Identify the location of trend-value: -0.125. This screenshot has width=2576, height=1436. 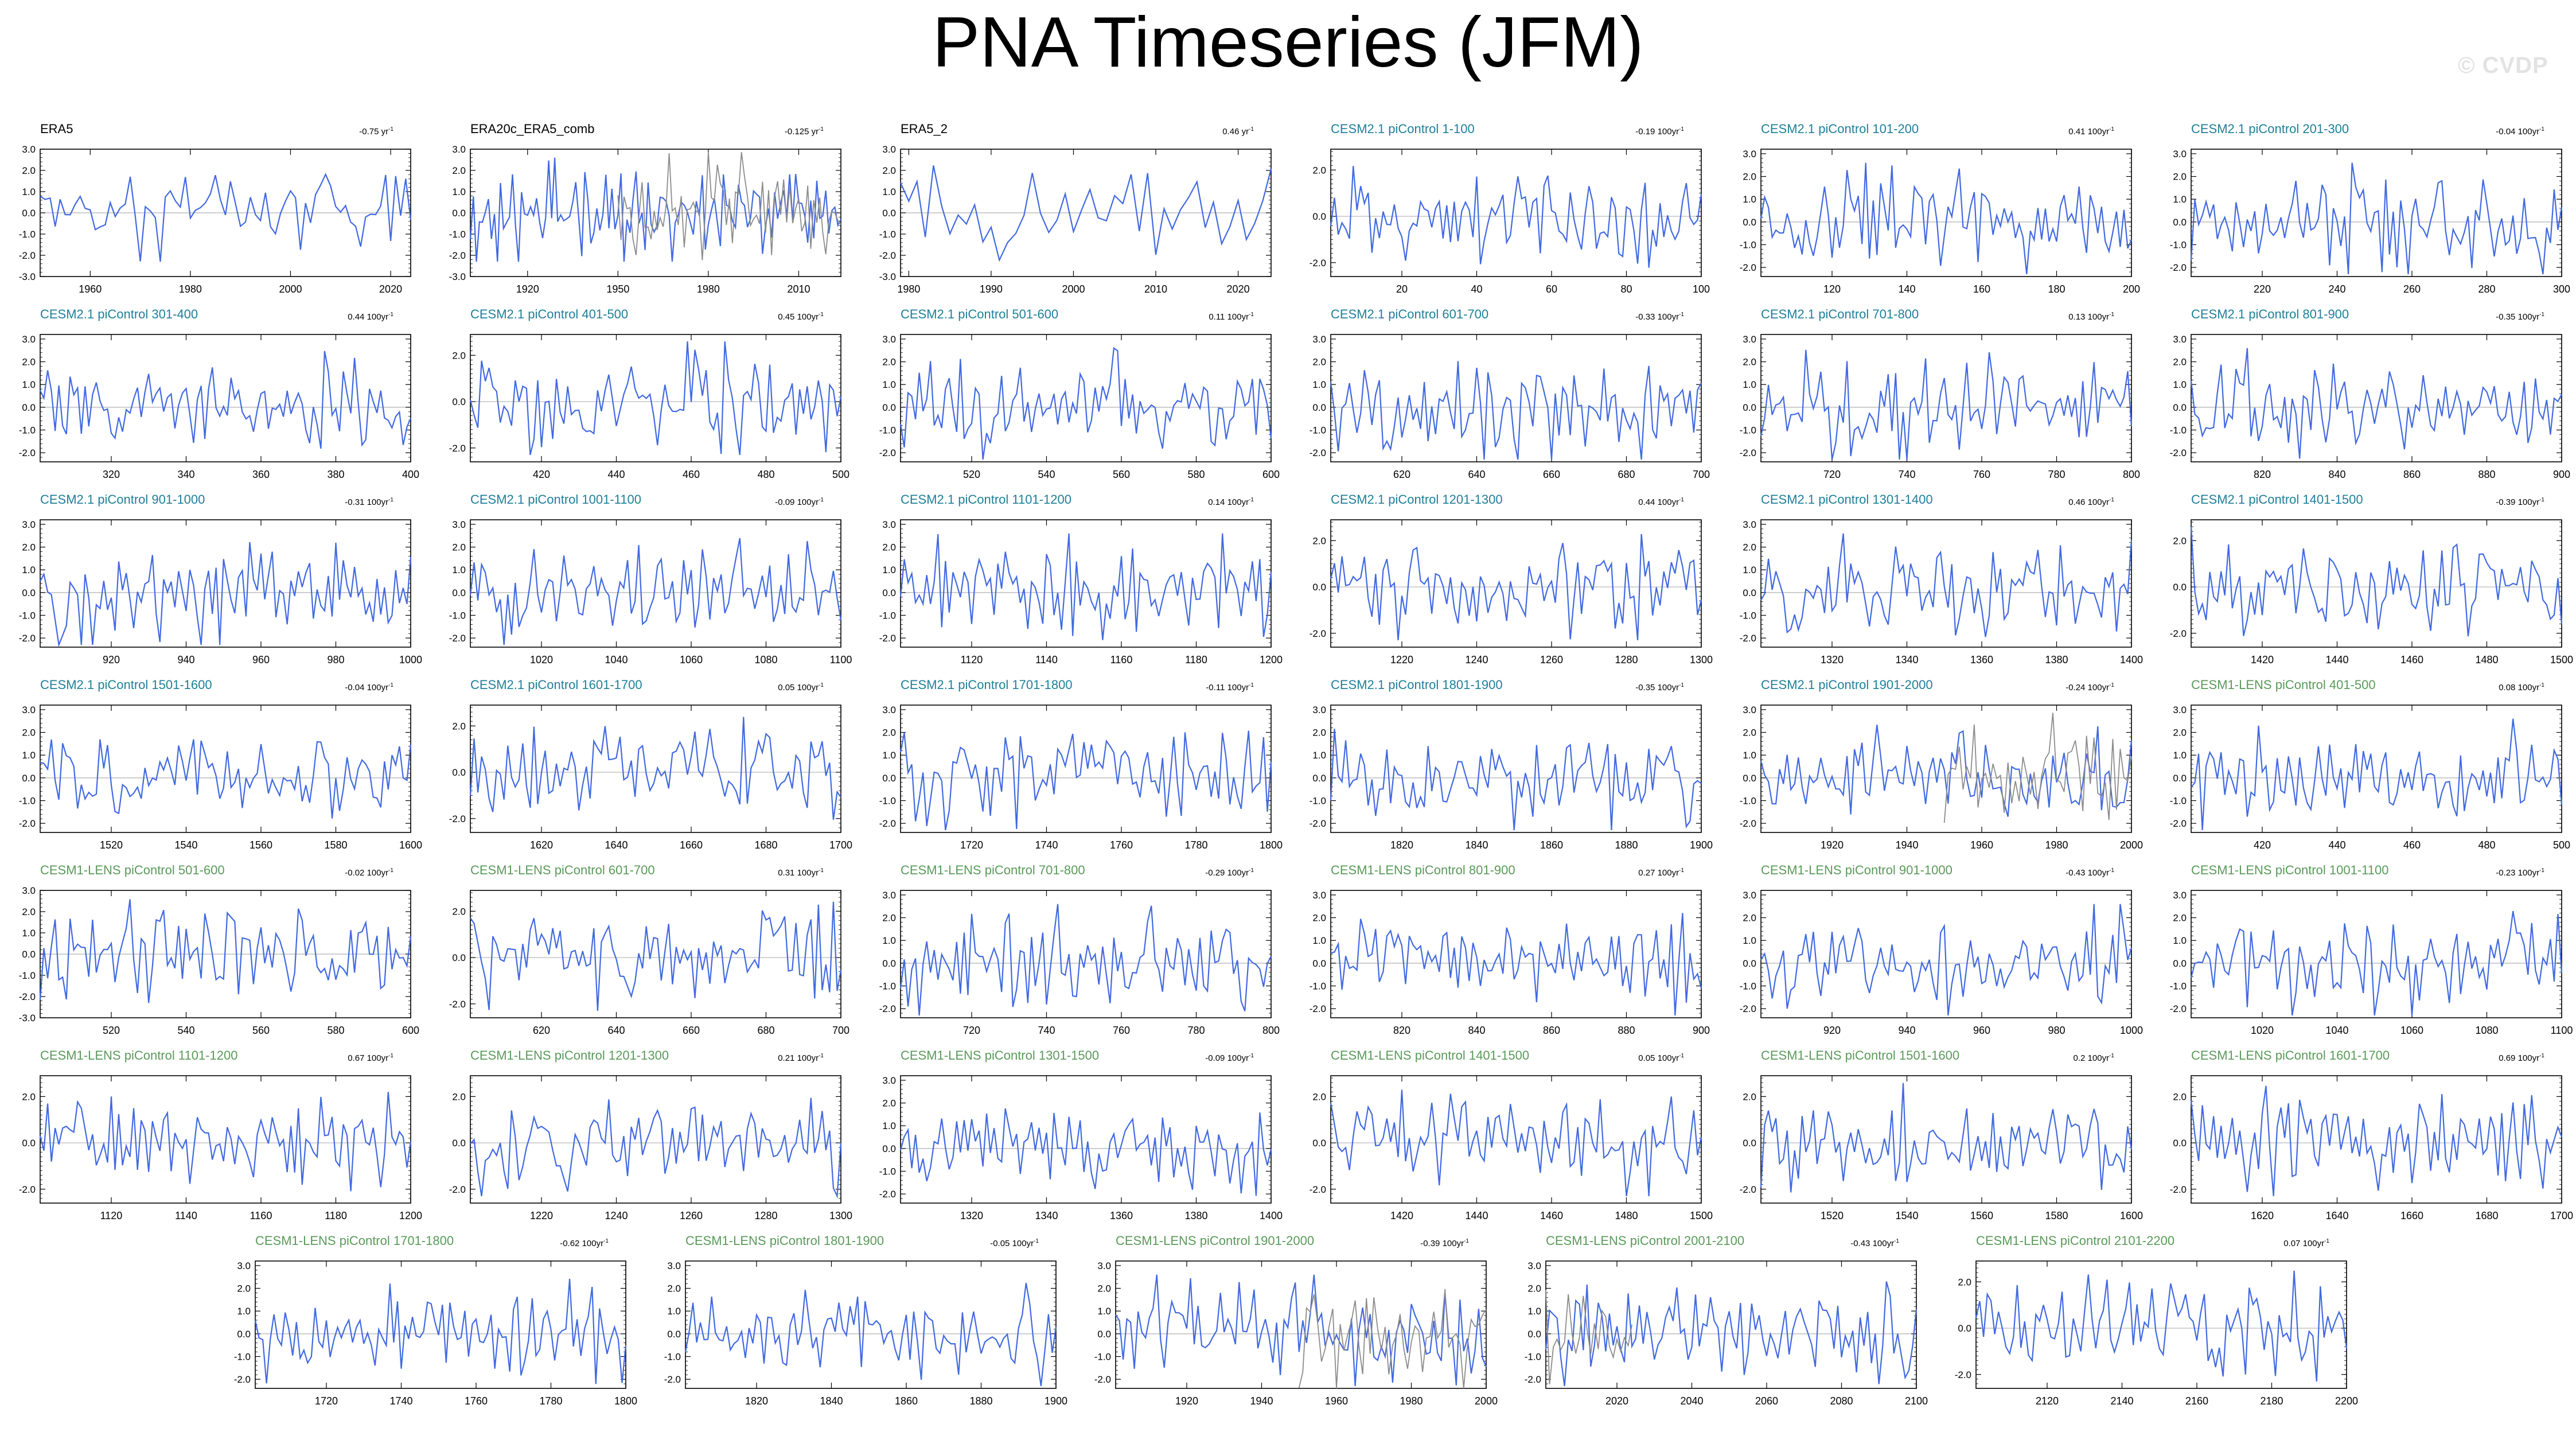
(798, 132).